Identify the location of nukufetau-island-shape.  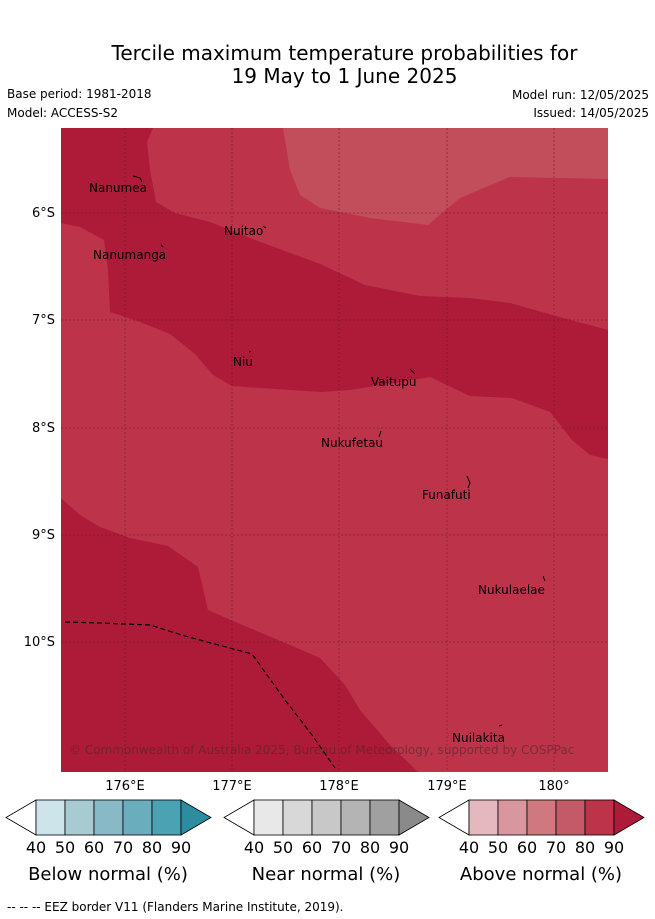
(380, 434).